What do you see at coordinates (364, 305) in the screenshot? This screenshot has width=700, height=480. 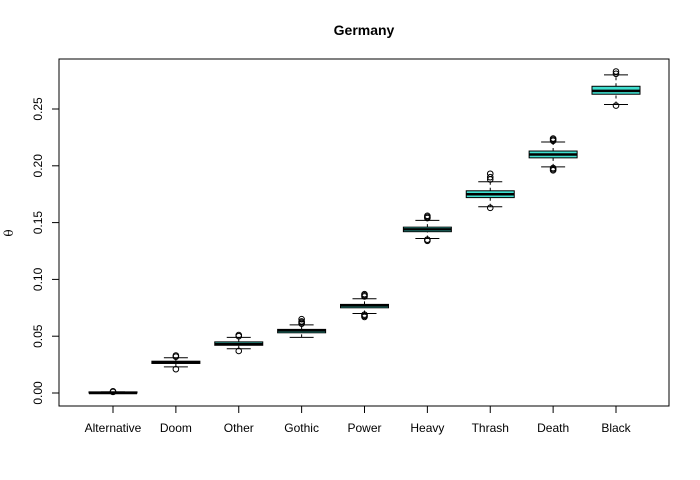 I see `box-power` at bounding box center [364, 305].